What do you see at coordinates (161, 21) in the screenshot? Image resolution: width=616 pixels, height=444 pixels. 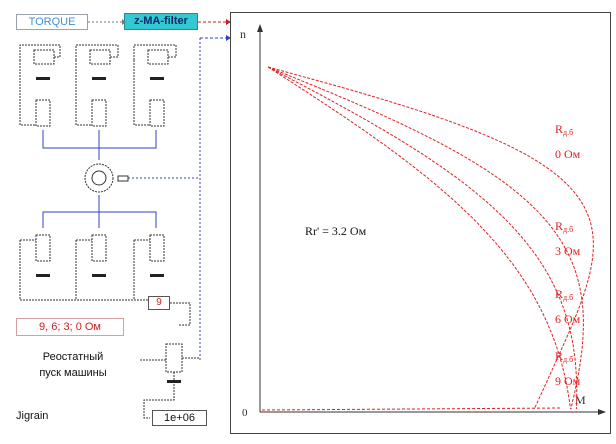 I see `z-ma-filter-block: z-MA-filter` at bounding box center [161, 21].